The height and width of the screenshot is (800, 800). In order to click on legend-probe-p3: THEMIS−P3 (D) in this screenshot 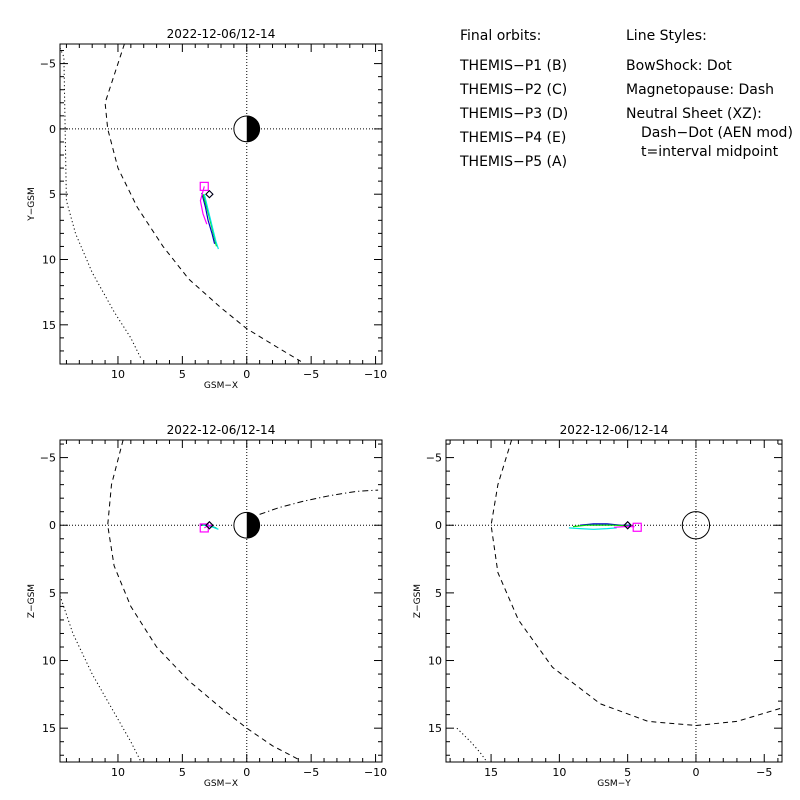, I will do `click(513, 114)`.